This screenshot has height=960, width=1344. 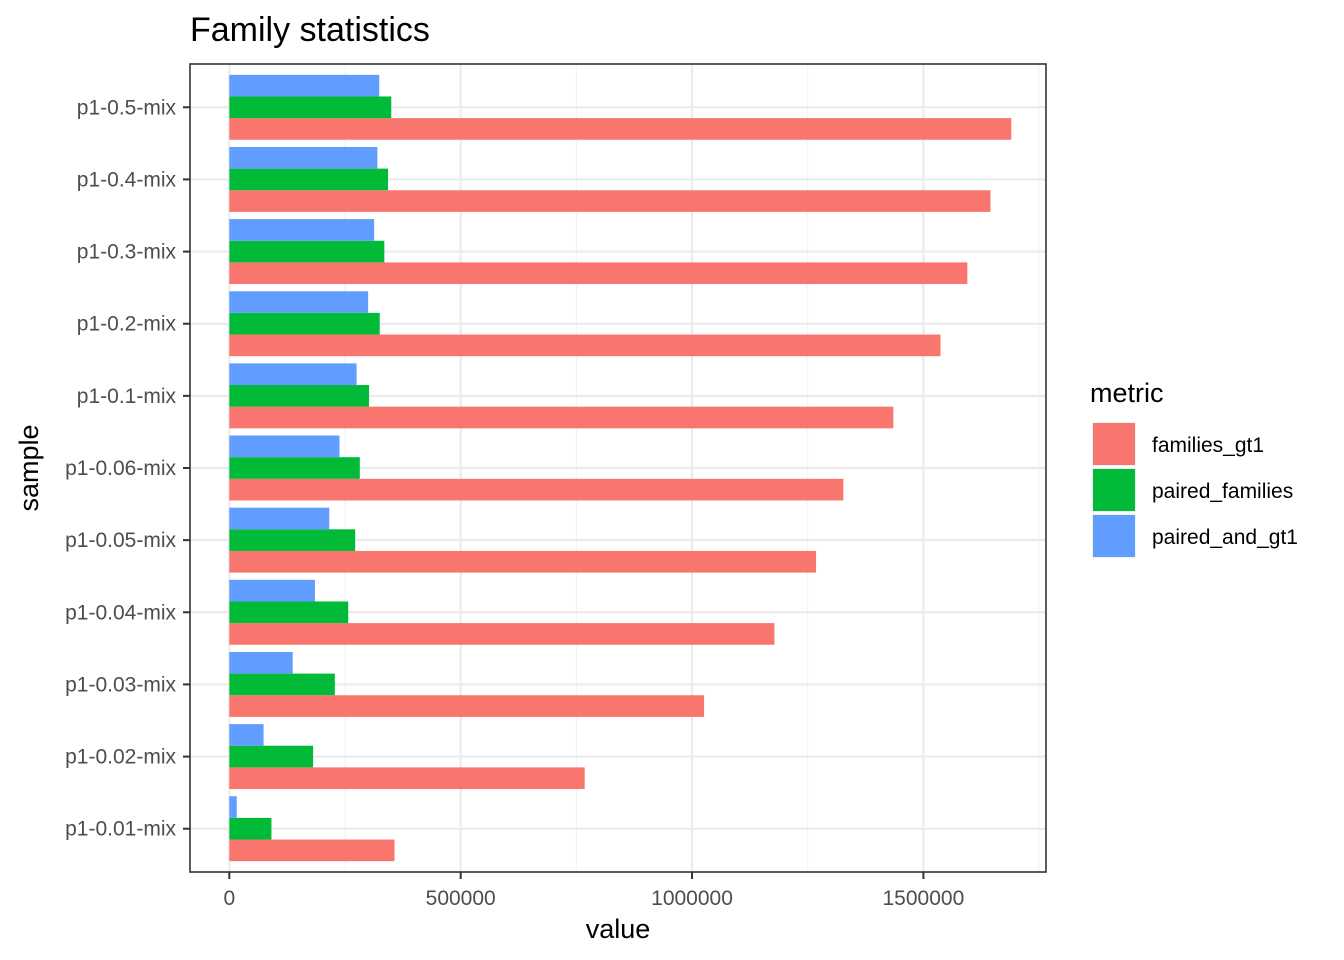 What do you see at coordinates (620, 129) in the screenshot?
I see `bar-families_gt1-p1-0.5-mix` at bounding box center [620, 129].